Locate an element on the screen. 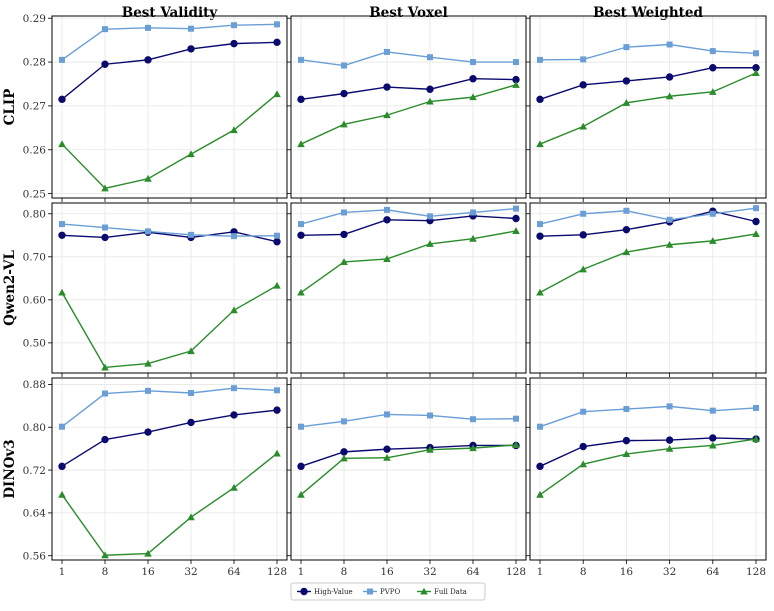  y-tick-label: 0.72 is located at coordinates (34, 471).